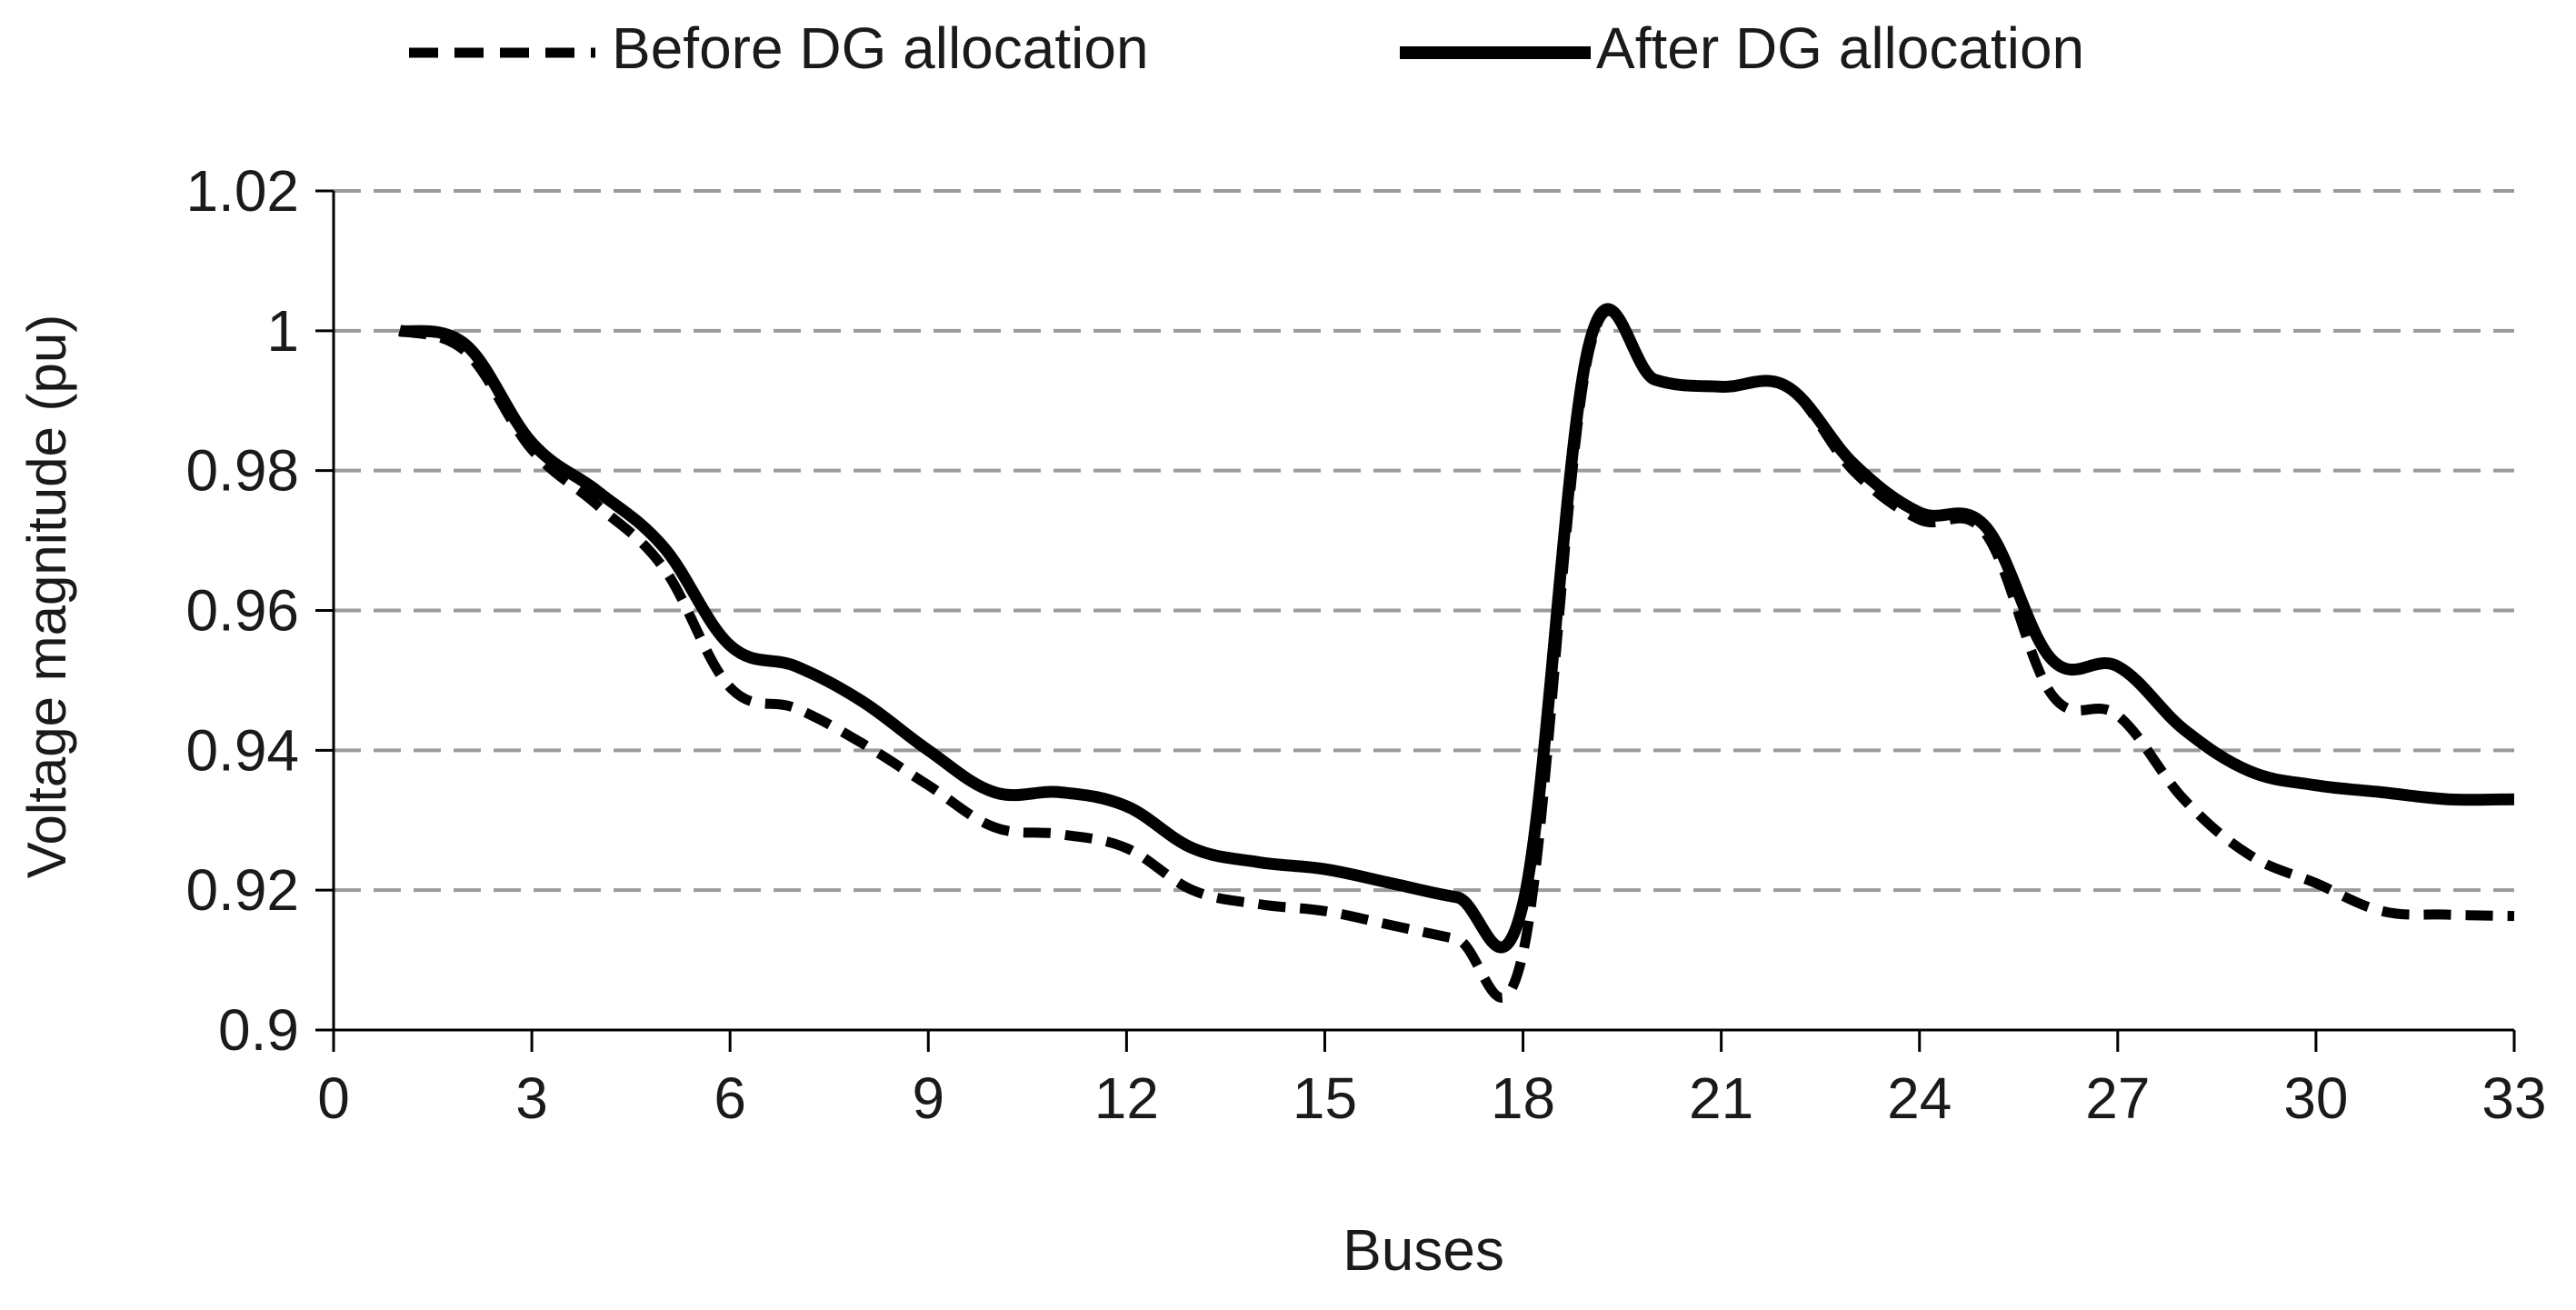 This screenshot has width=2576, height=1310. Describe the element at coordinates (242, 611) in the screenshot. I see `y-tick-label-3: 0.96` at that location.